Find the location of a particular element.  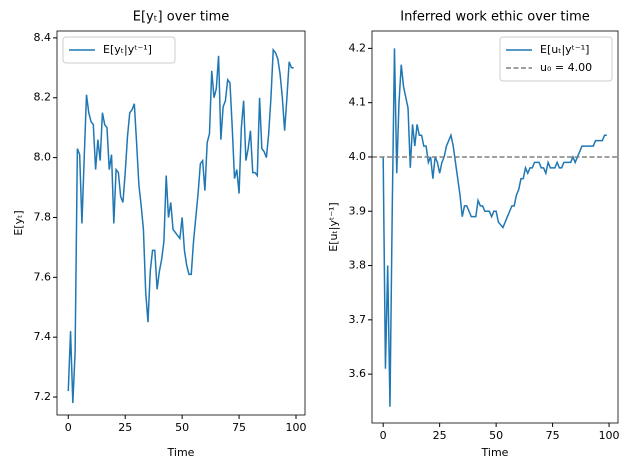

y-tick-label: 8.4 is located at coordinates (43, 37).